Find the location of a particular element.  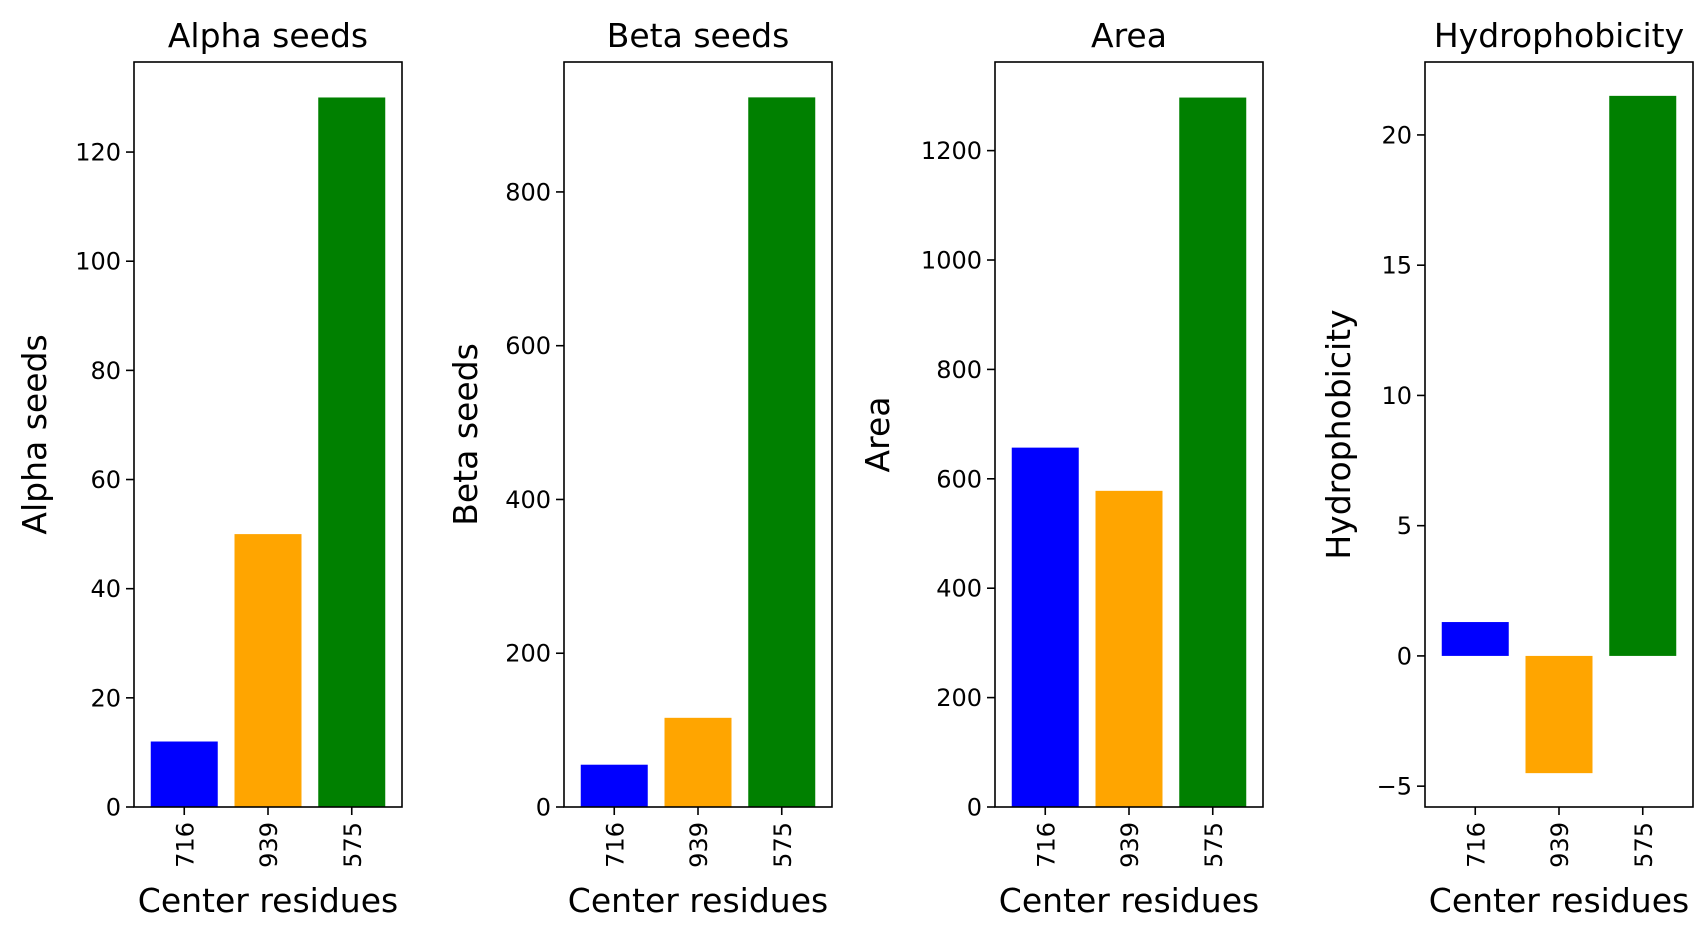

y-tick-label: 100 is located at coordinates (98, 262).